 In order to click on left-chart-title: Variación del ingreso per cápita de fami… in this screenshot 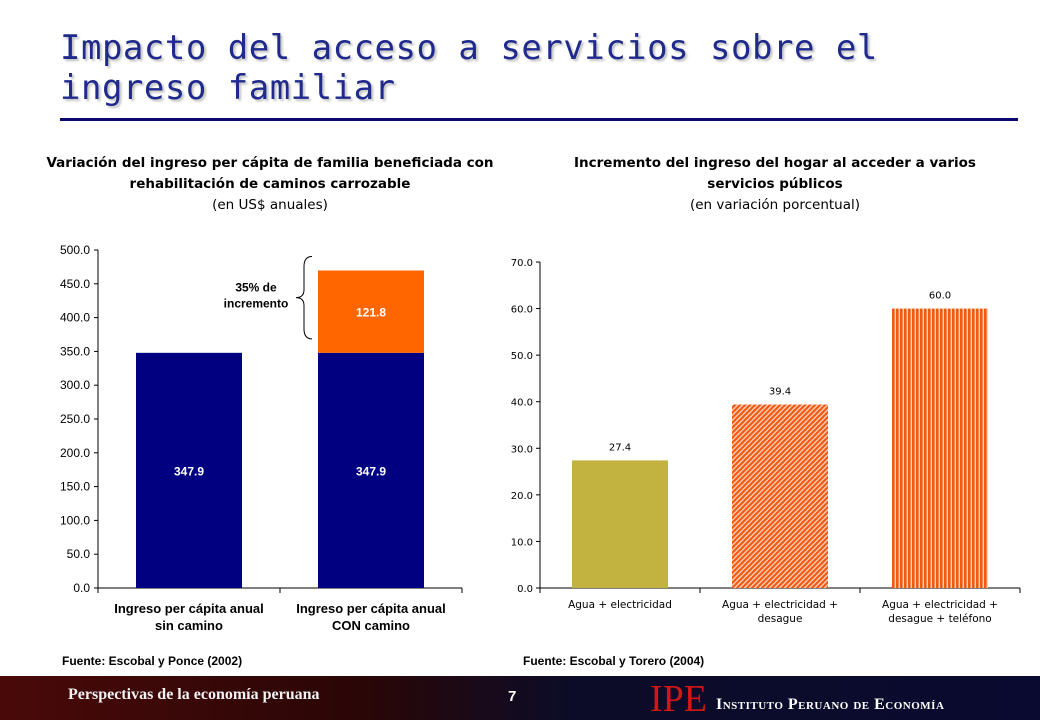, I will do `click(270, 173)`.